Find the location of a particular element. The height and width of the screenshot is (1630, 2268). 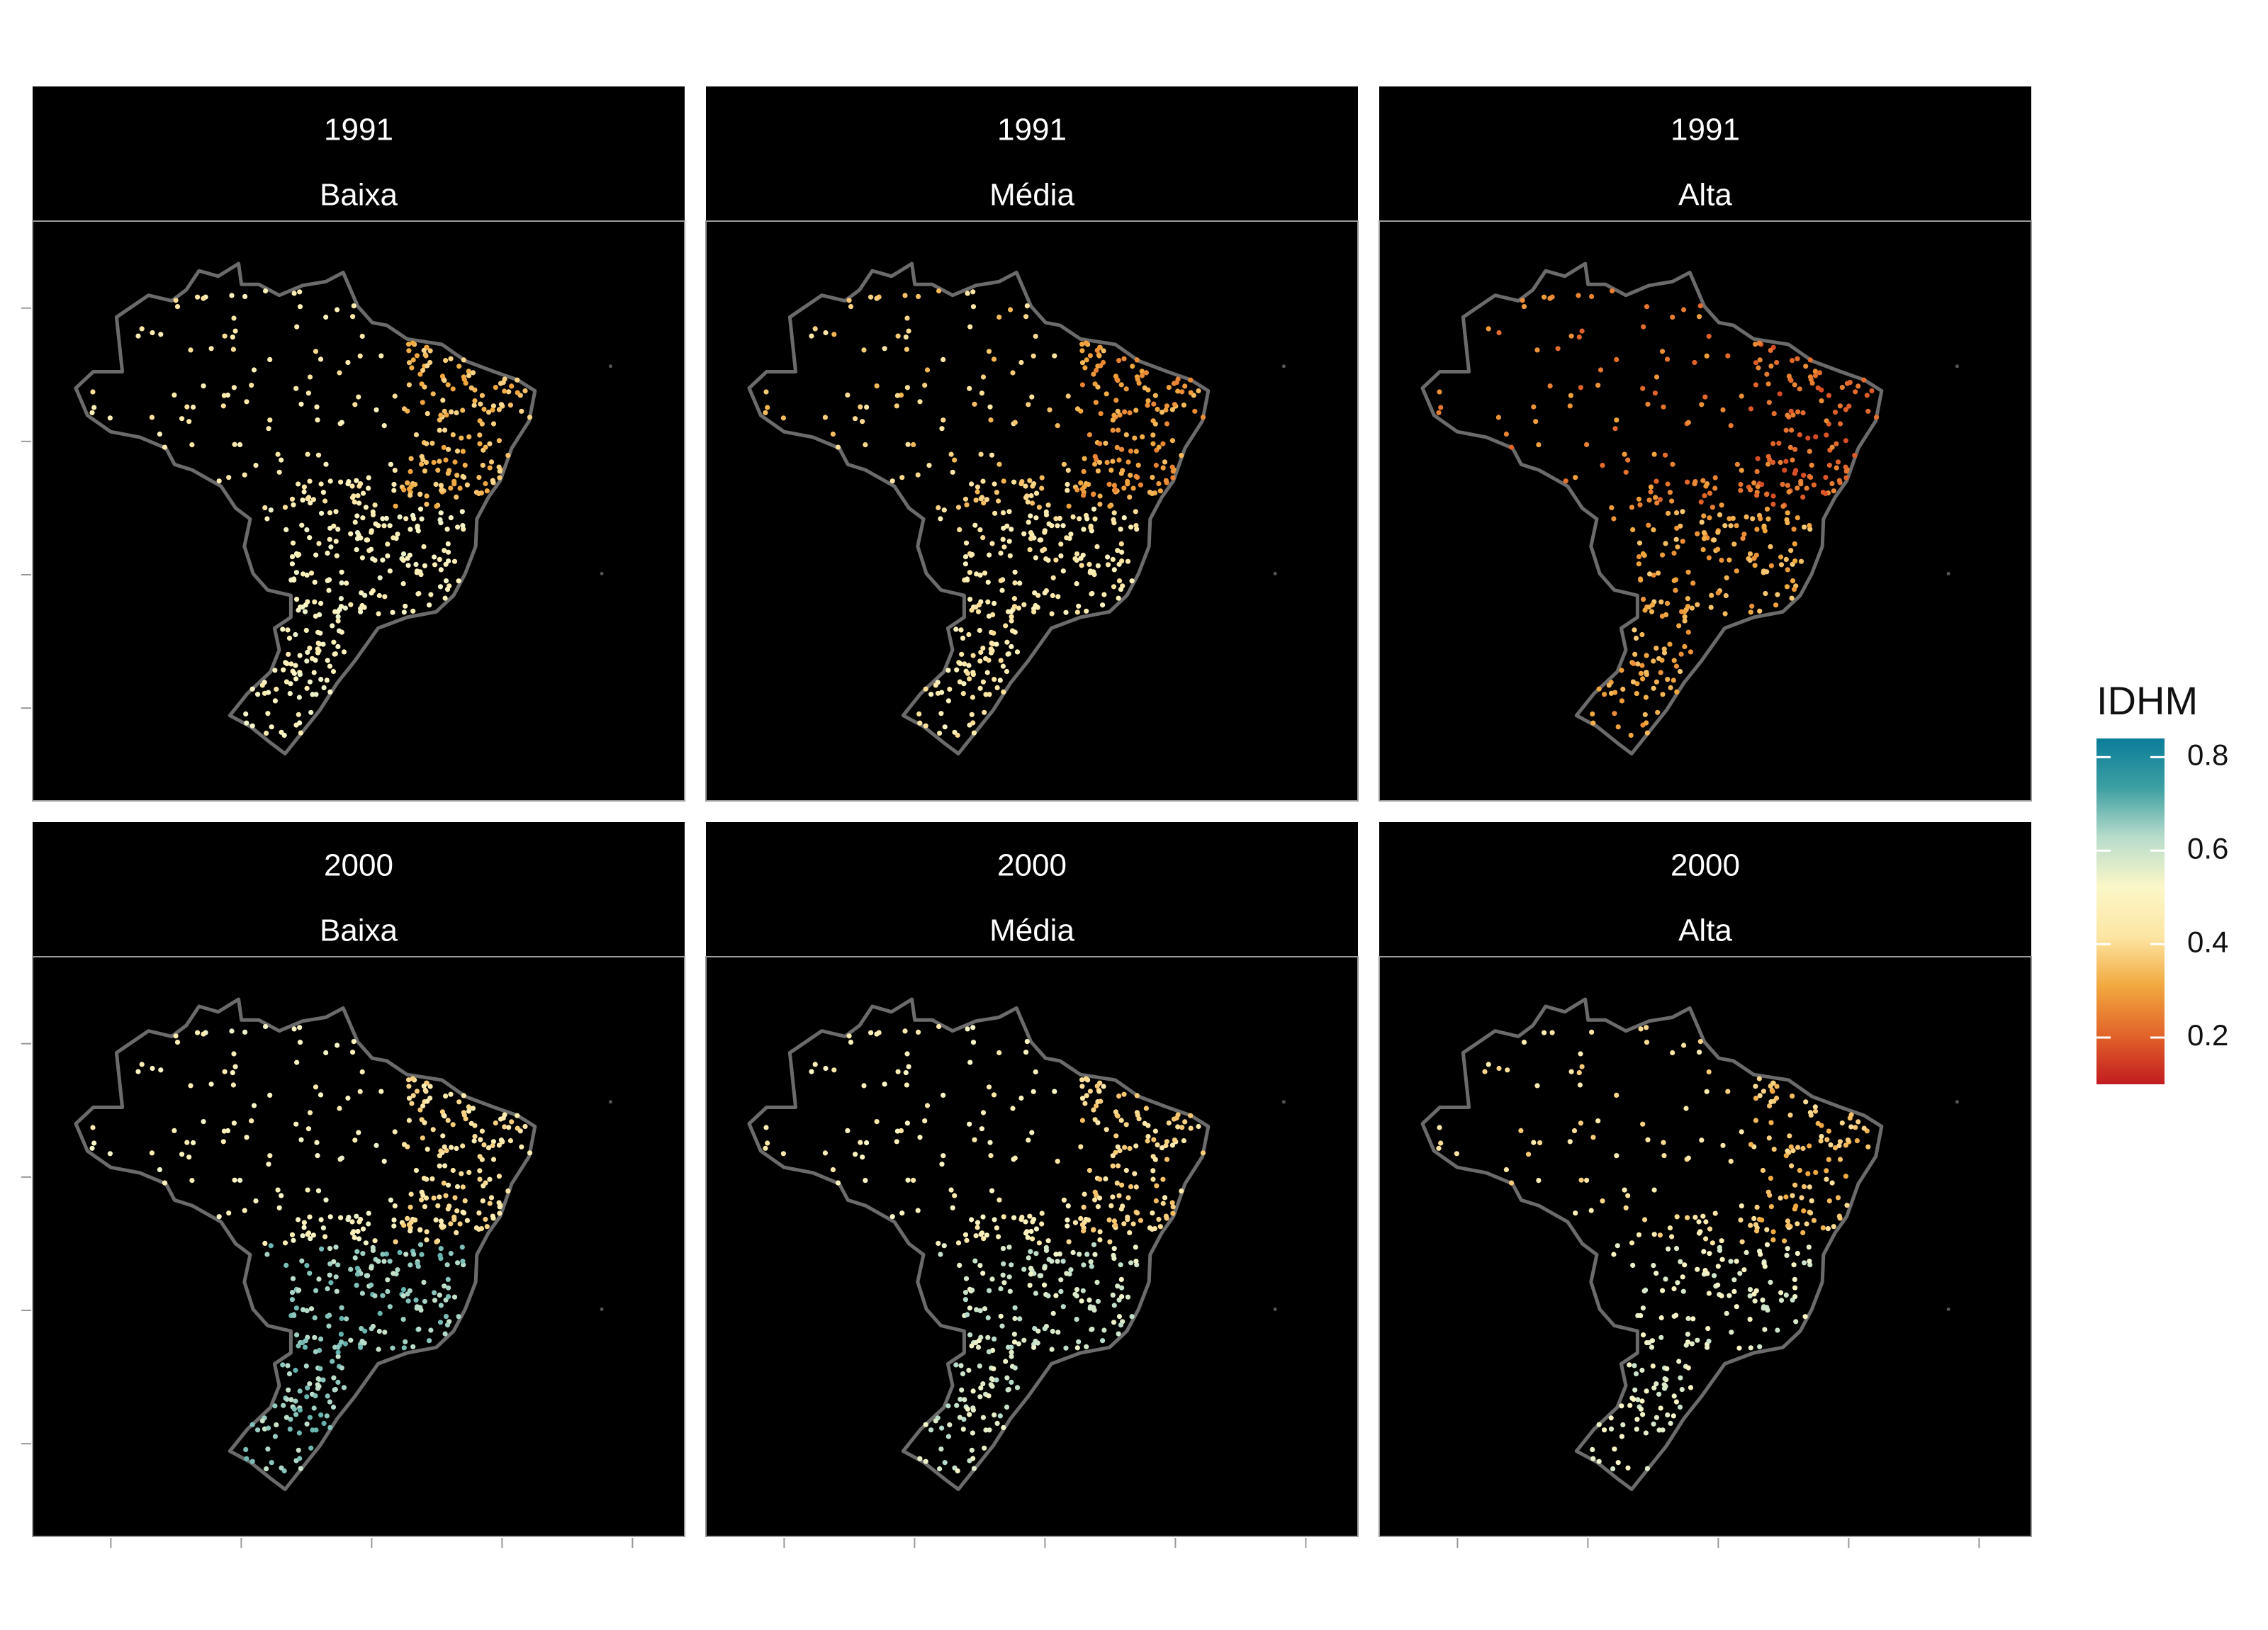

facet-strip is located at coordinates (1705, 154).